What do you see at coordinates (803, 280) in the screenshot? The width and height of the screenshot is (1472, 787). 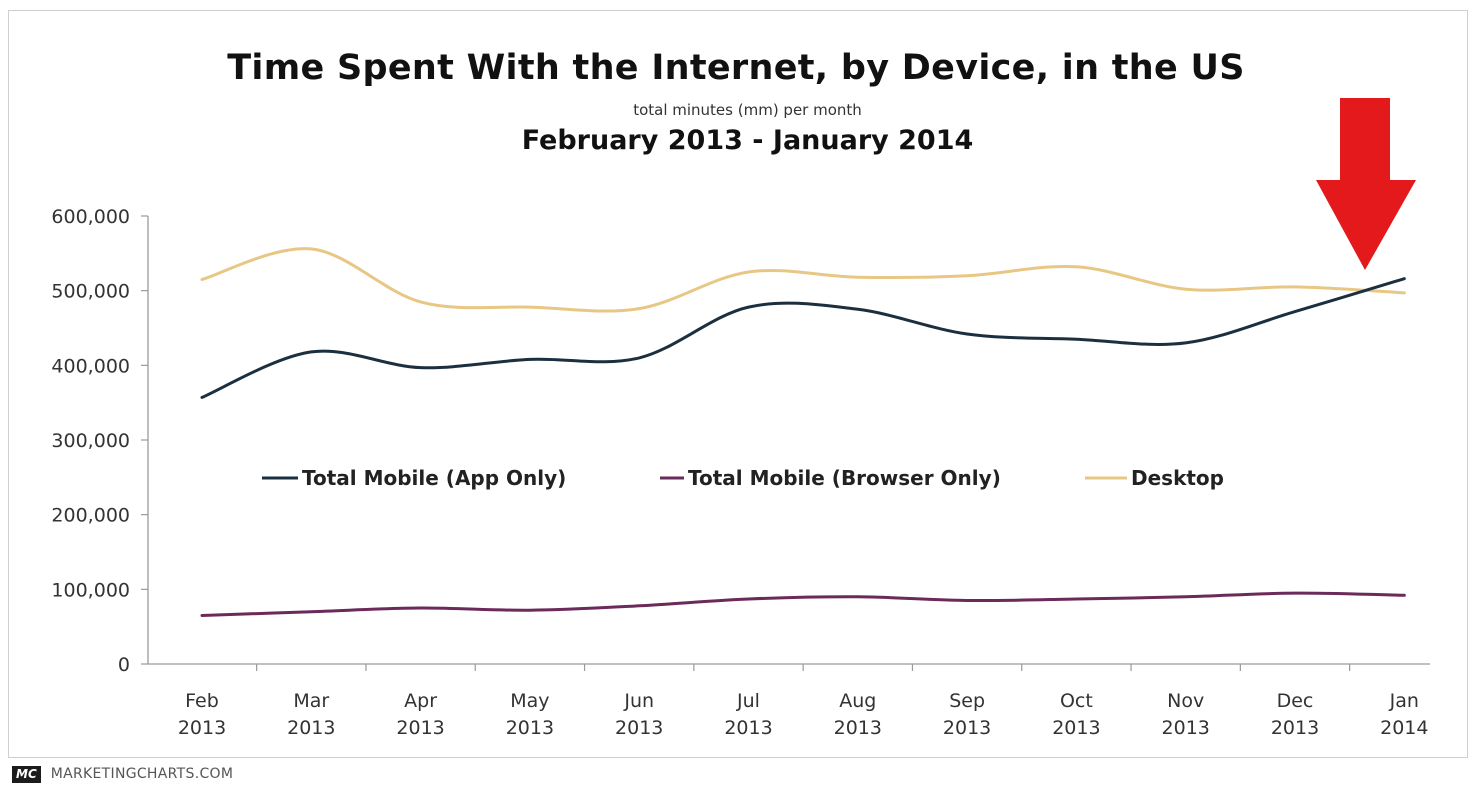 I see `series-line-desktop` at bounding box center [803, 280].